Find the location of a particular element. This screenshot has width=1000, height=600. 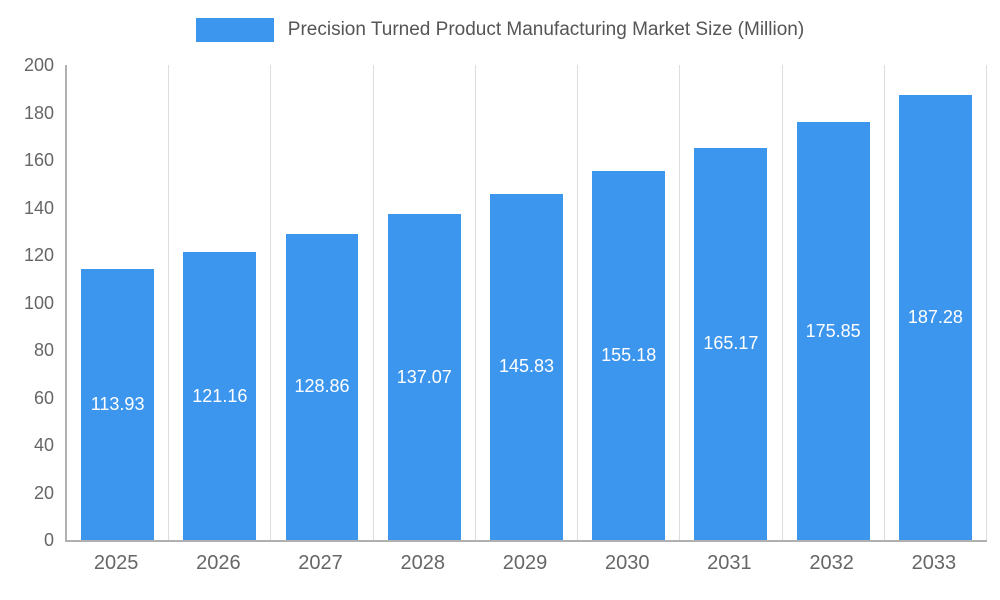

bar-value-label: 187.28 is located at coordinates (935, 317).